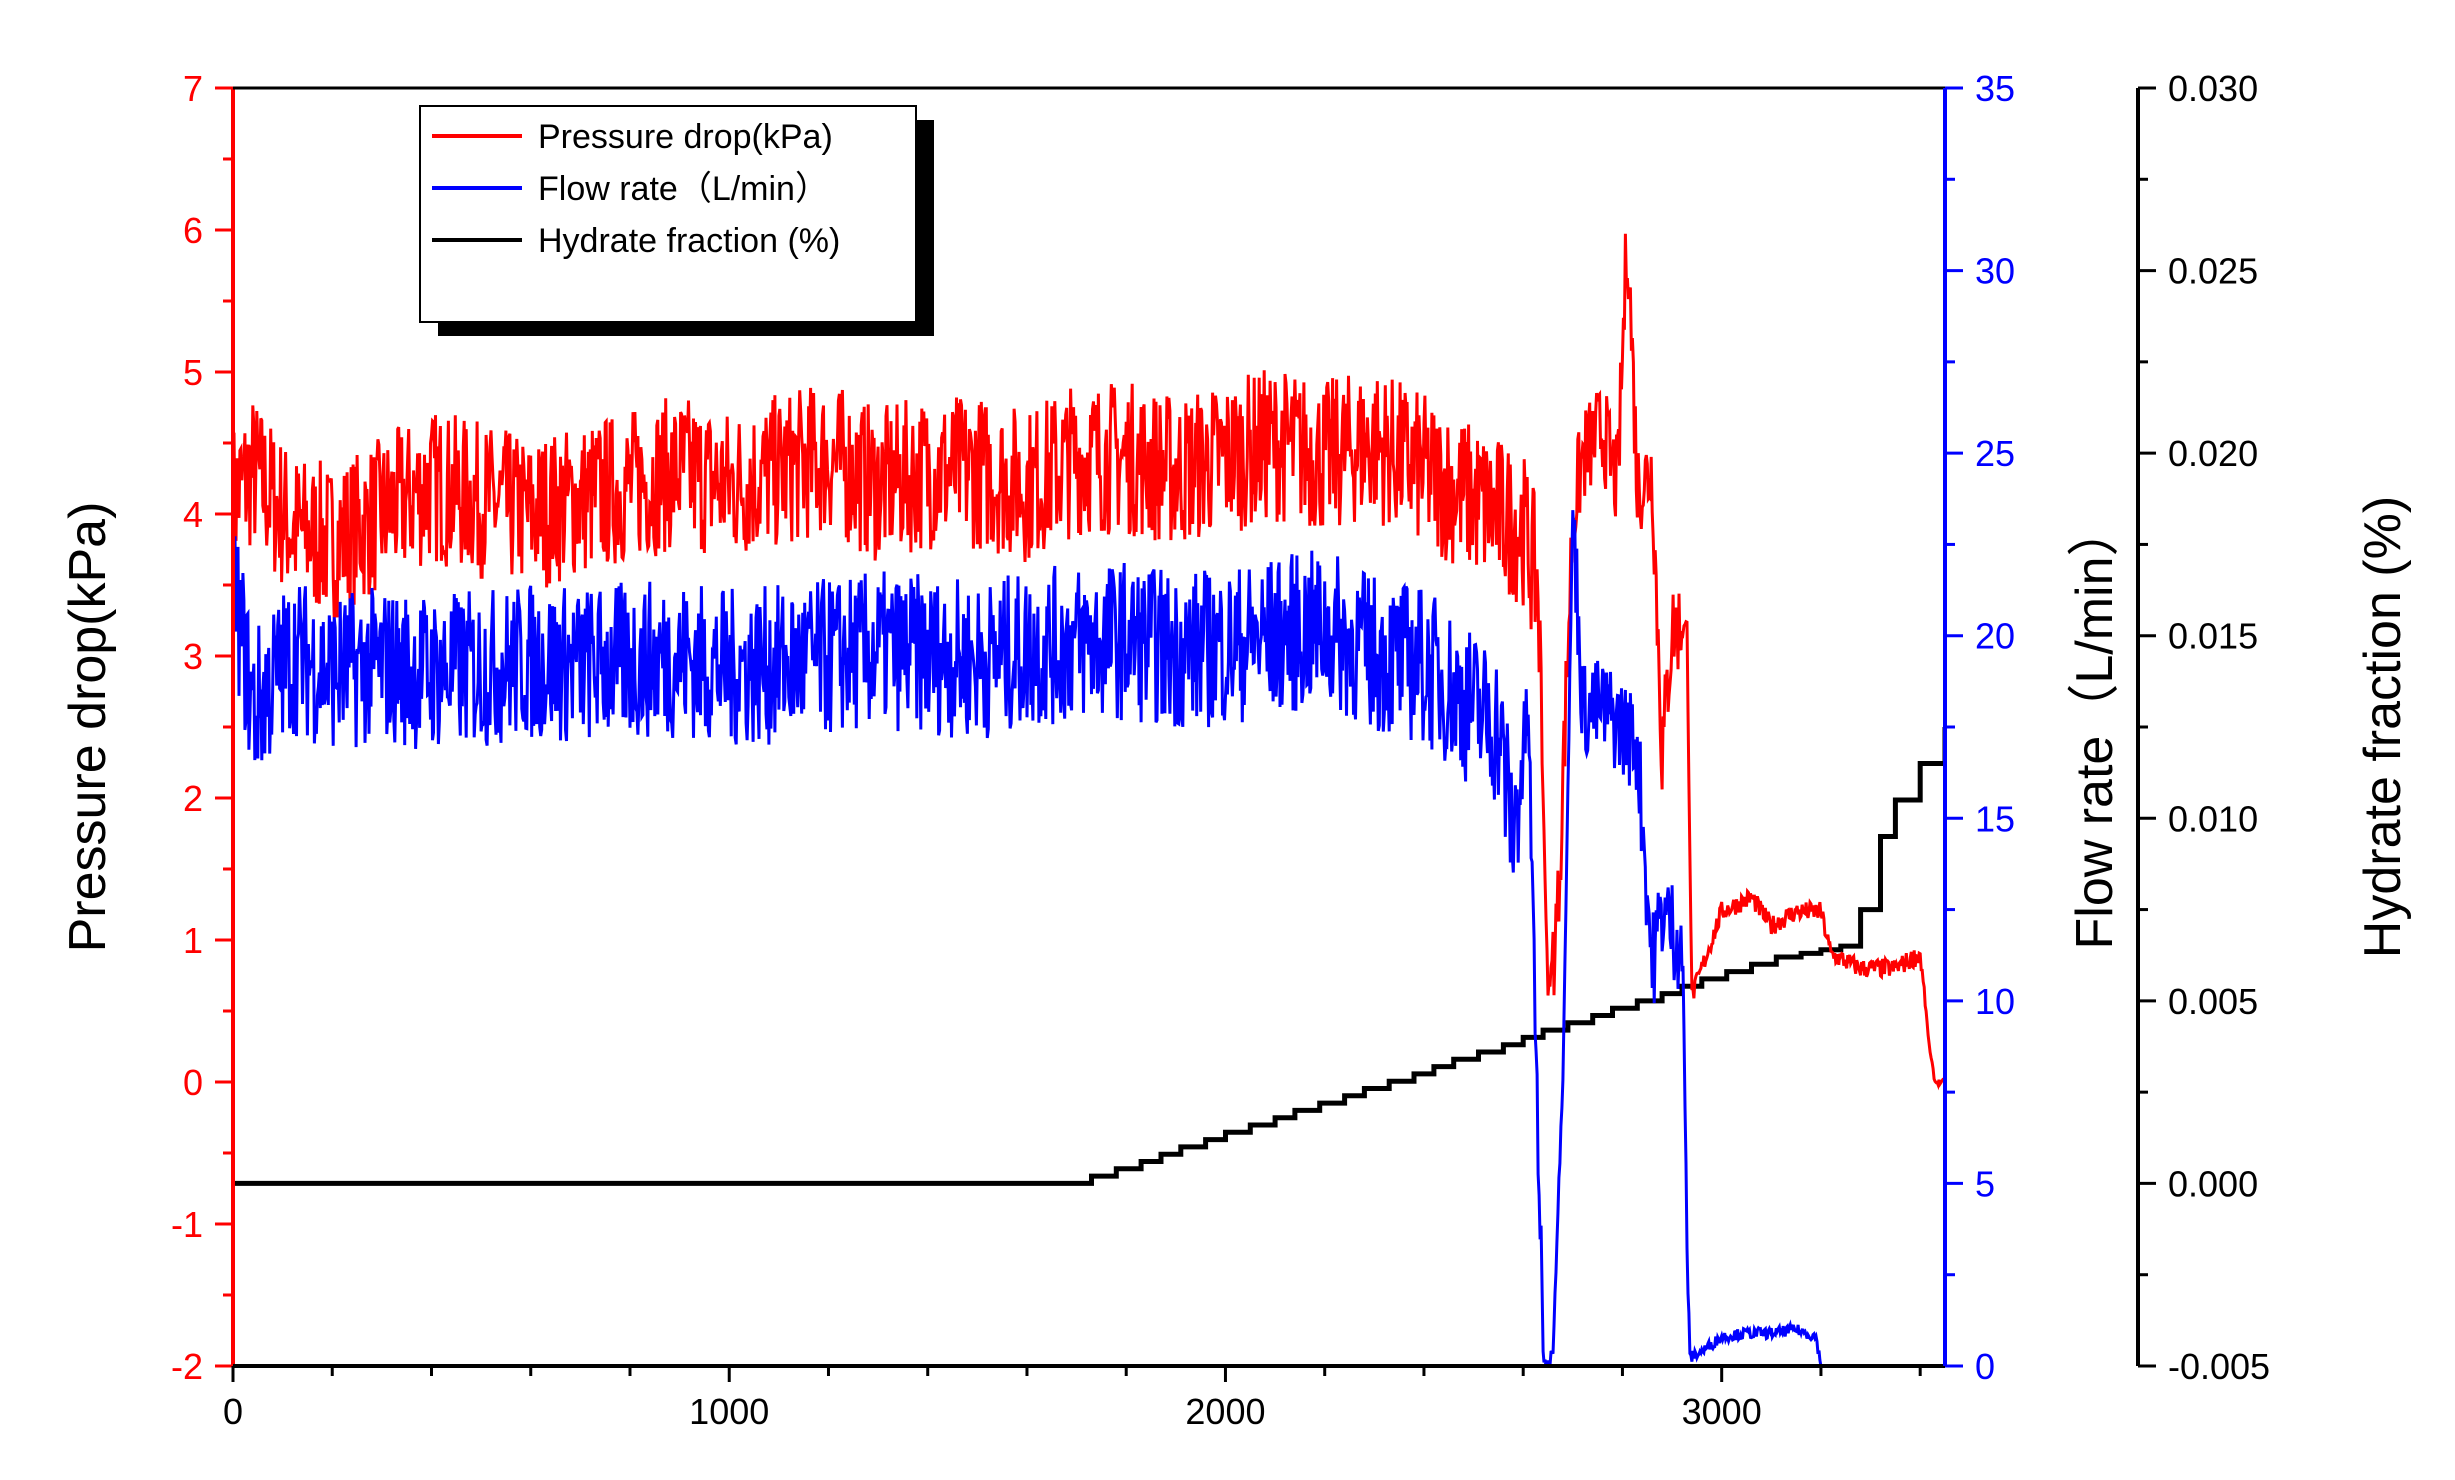 This screenshot has height=1480, width=2455. I want to click on flow-axis-tick-label: 30, so click(1995, 271).